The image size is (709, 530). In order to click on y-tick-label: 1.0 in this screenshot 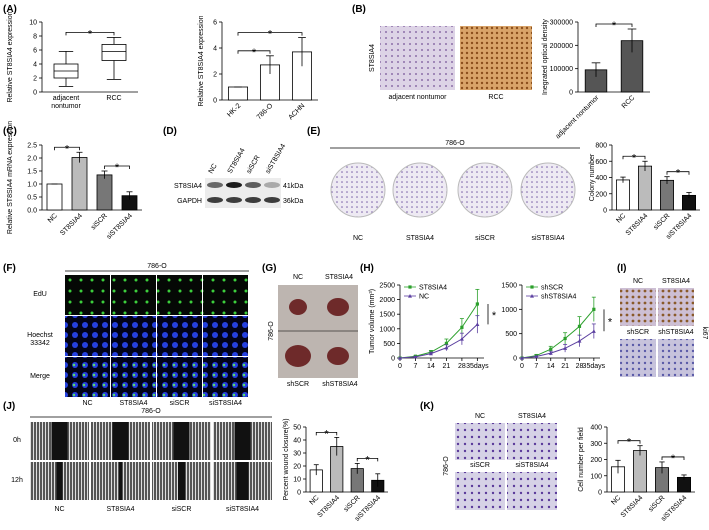, I will do `click(32, 185)`.